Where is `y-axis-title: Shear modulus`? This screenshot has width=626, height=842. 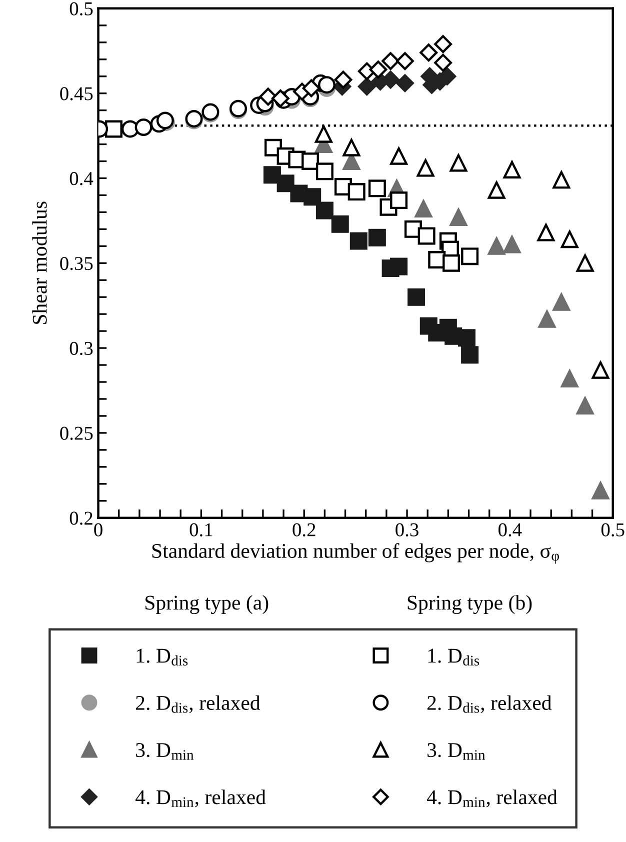 y-axis-title: Shear modulus is located at coordinates (39, 263).